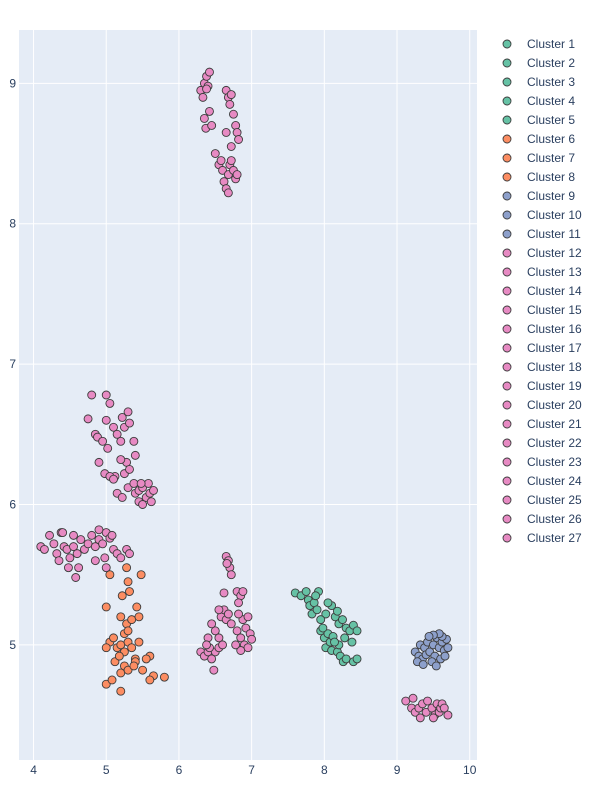 The image size is (600, 800). What do you see at coordinates (554, 424) in the screenshot?
I see `legend-label: Cluster 21` at bounding box center [554, 424].